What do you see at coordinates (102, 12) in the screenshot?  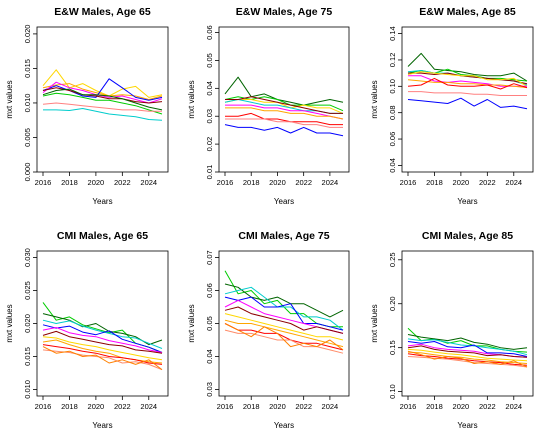 I see `panel-title: E&W Males, Age 65` at bounding box center [102, 12].